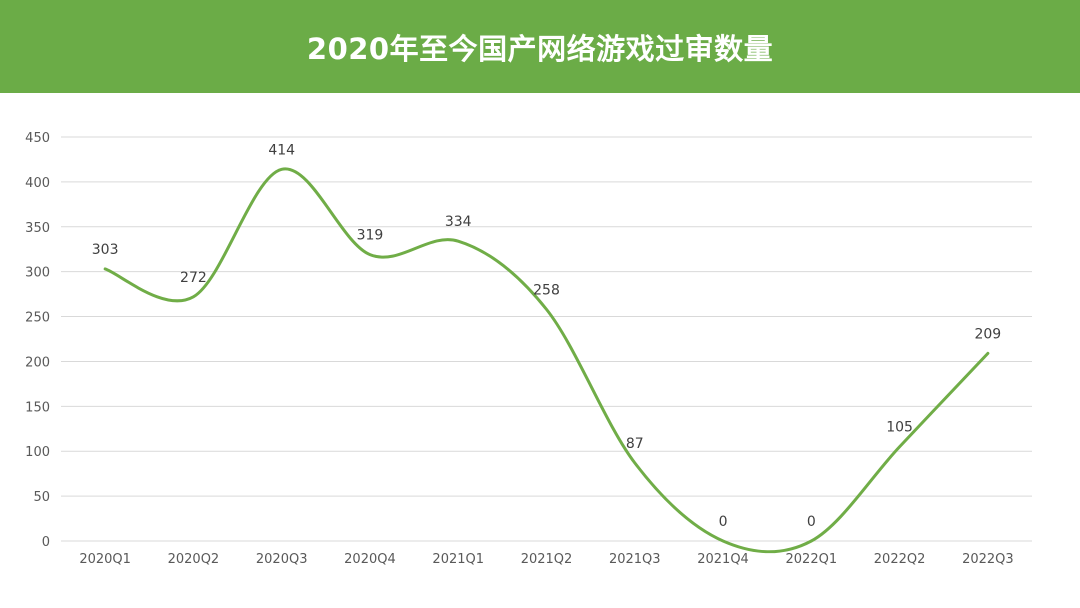 The image size is (1080, 608). What do you see at coordinates (900, 559) in the screenshot?
I see `x-tick-label: 2022Q2` at bounding box center [900, 559].